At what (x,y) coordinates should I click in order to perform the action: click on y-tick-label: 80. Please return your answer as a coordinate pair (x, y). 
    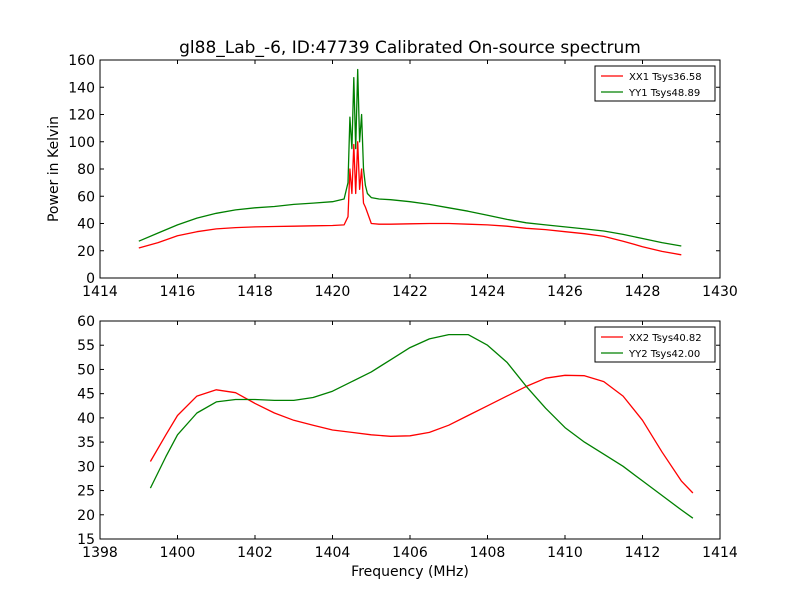
    Looking at the image, I should click on (86, 170).